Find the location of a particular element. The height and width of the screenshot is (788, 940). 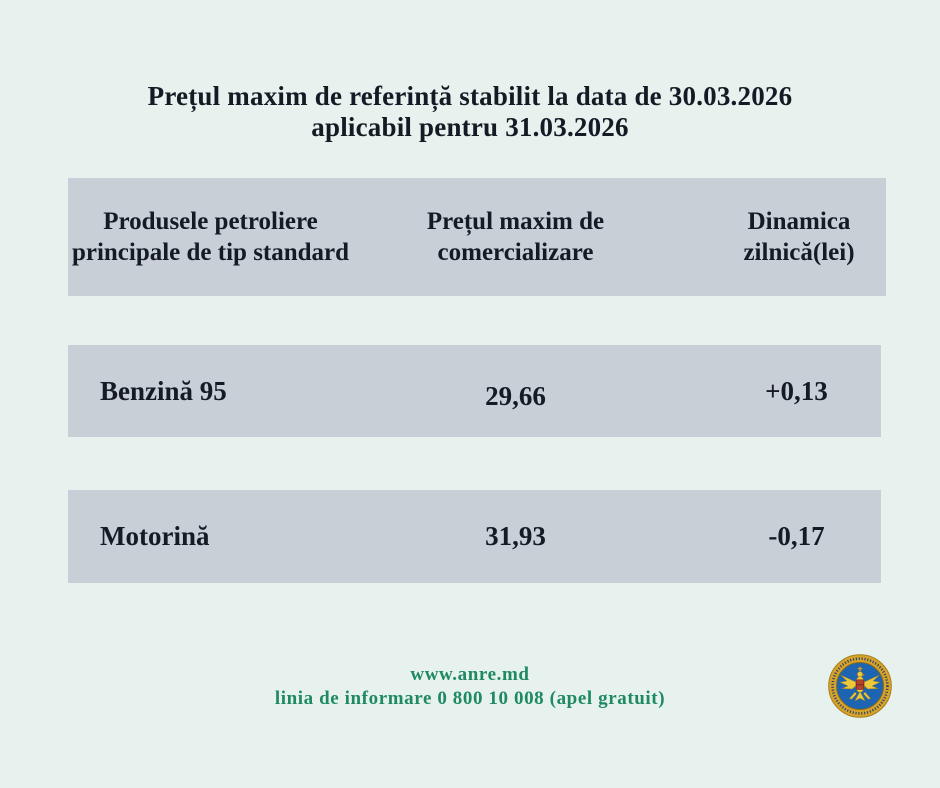

product-name: Motorină is located at coordinates (155, 536).